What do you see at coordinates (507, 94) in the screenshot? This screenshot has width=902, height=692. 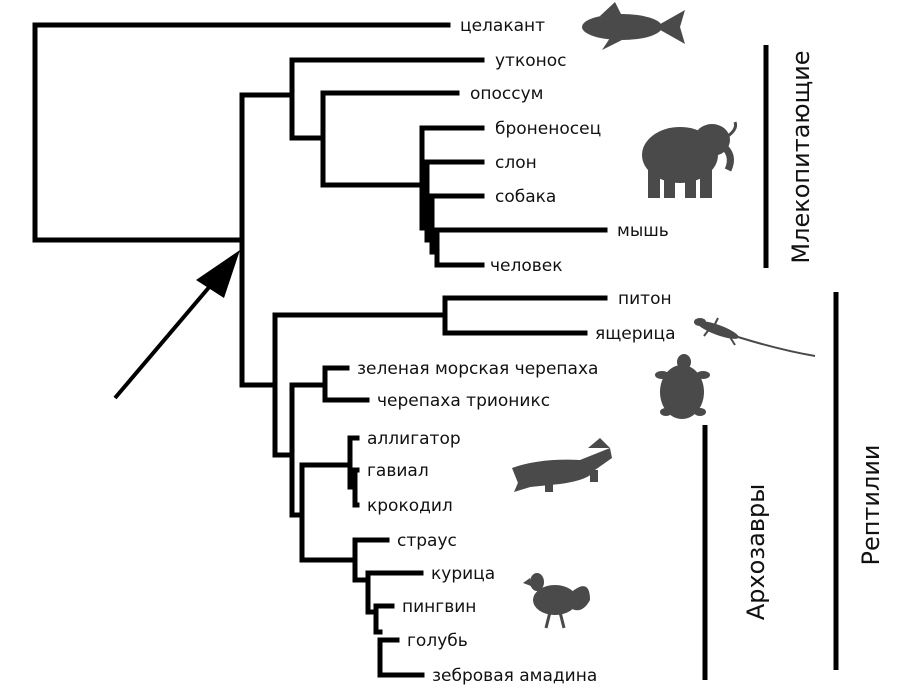 I see `taxon-opossum: опоссум` at bounding box center [507, 94].